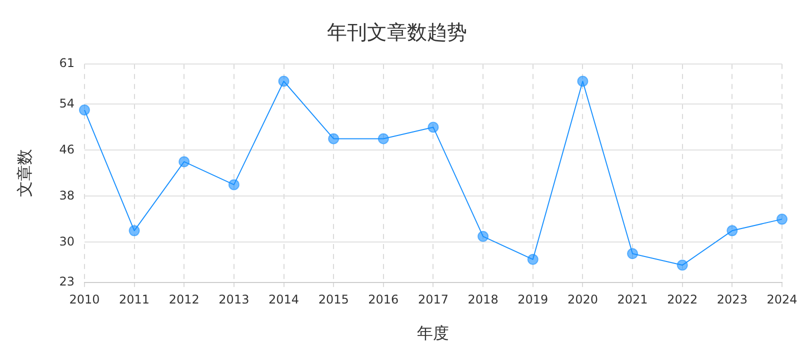 Image resolution: width=810 pixels, height=360 pixels. What do you see at coordinates (234, 299) in the screenshot?
I see `x-tick-label: 2013` at bounding box center [234, 299].